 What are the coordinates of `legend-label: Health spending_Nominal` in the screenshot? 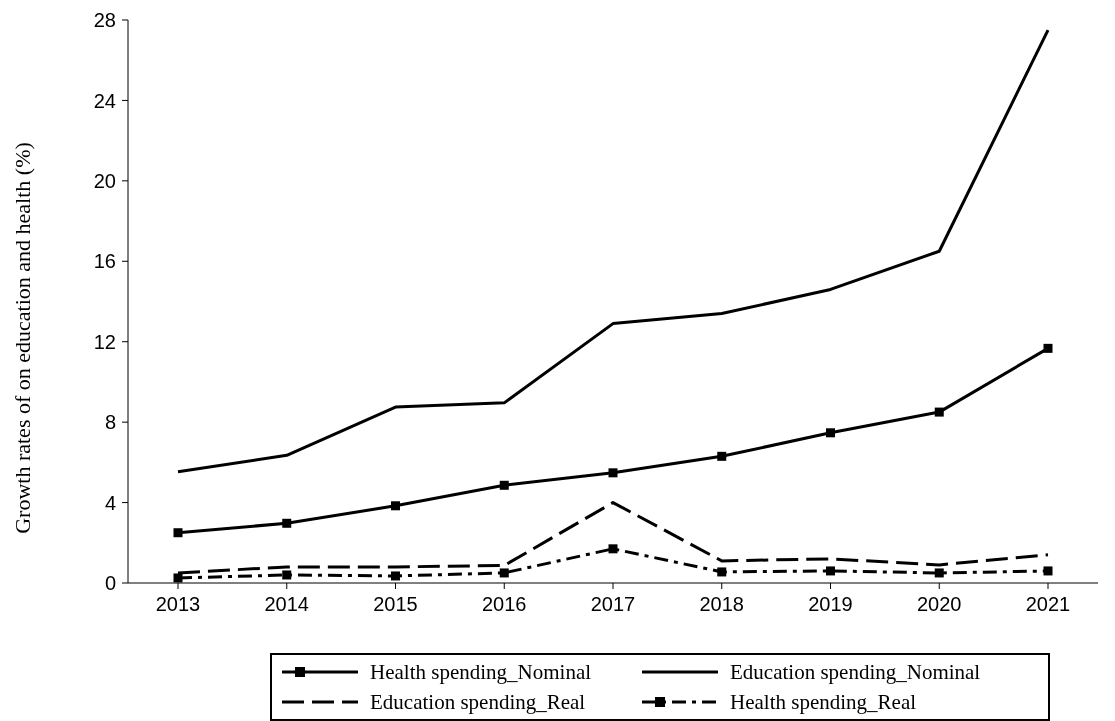 It's located at (481, 672).